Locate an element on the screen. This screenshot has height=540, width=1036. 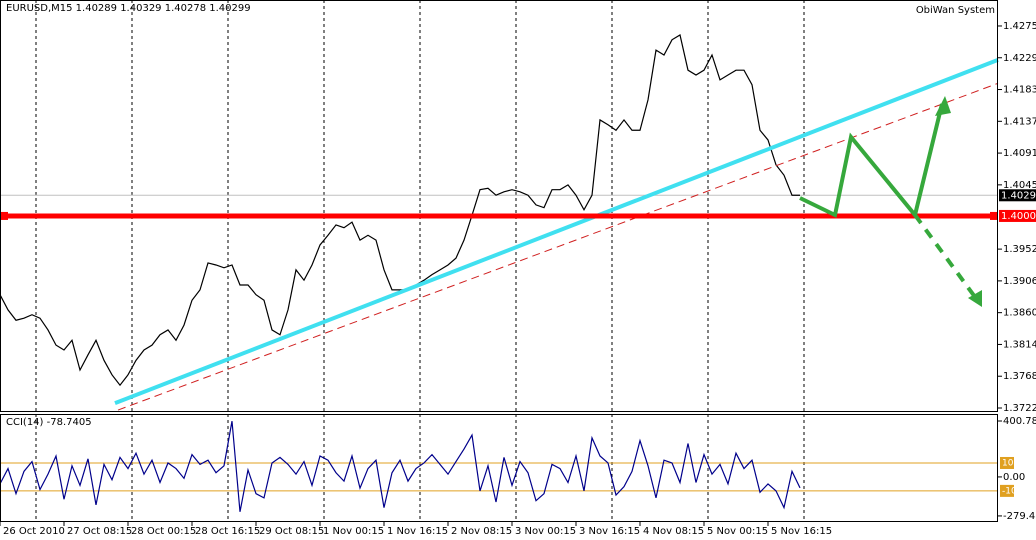
y-tick-label: 1.40450 is located at coordinates (1019, 185).